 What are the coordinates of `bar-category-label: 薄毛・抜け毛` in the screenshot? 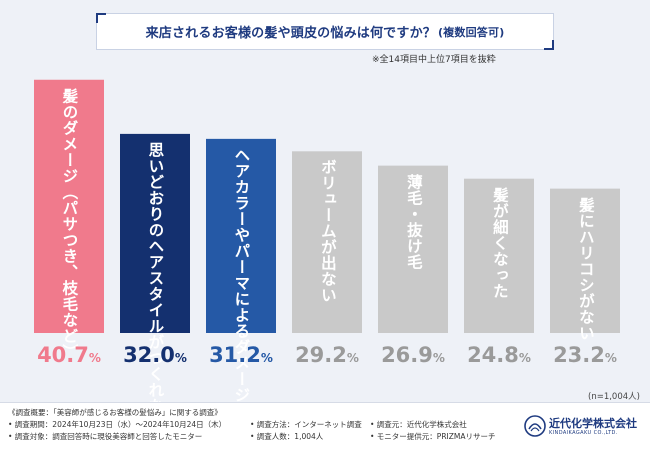 It's located at (413, 221).